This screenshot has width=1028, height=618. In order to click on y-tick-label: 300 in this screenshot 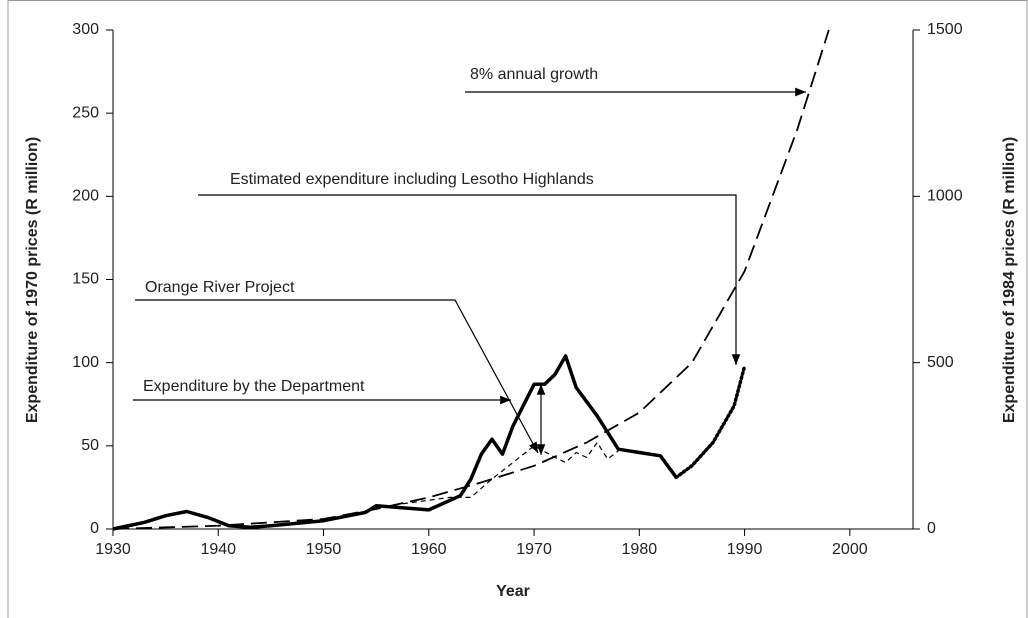, I will do `click(85, 29)`.